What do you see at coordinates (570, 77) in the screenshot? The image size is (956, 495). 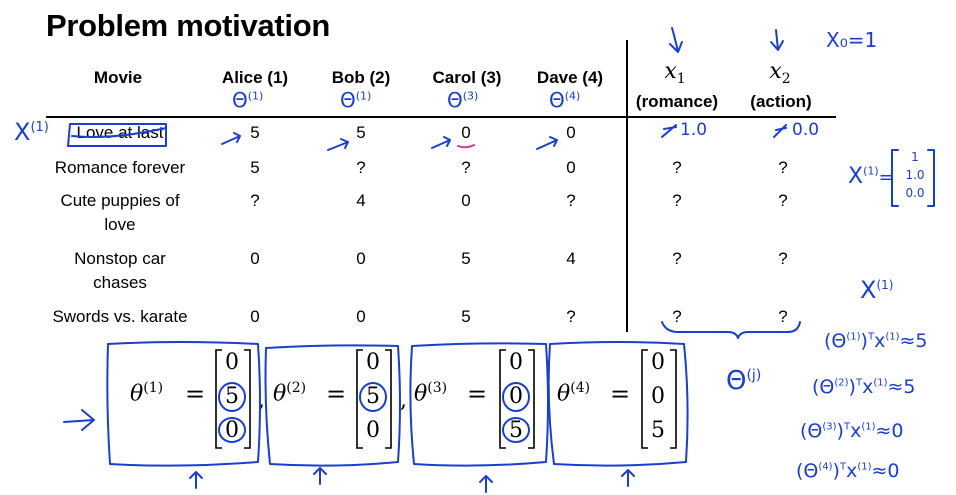 I see `header-dave: Dave (4)` at bounding box center [570, 77].